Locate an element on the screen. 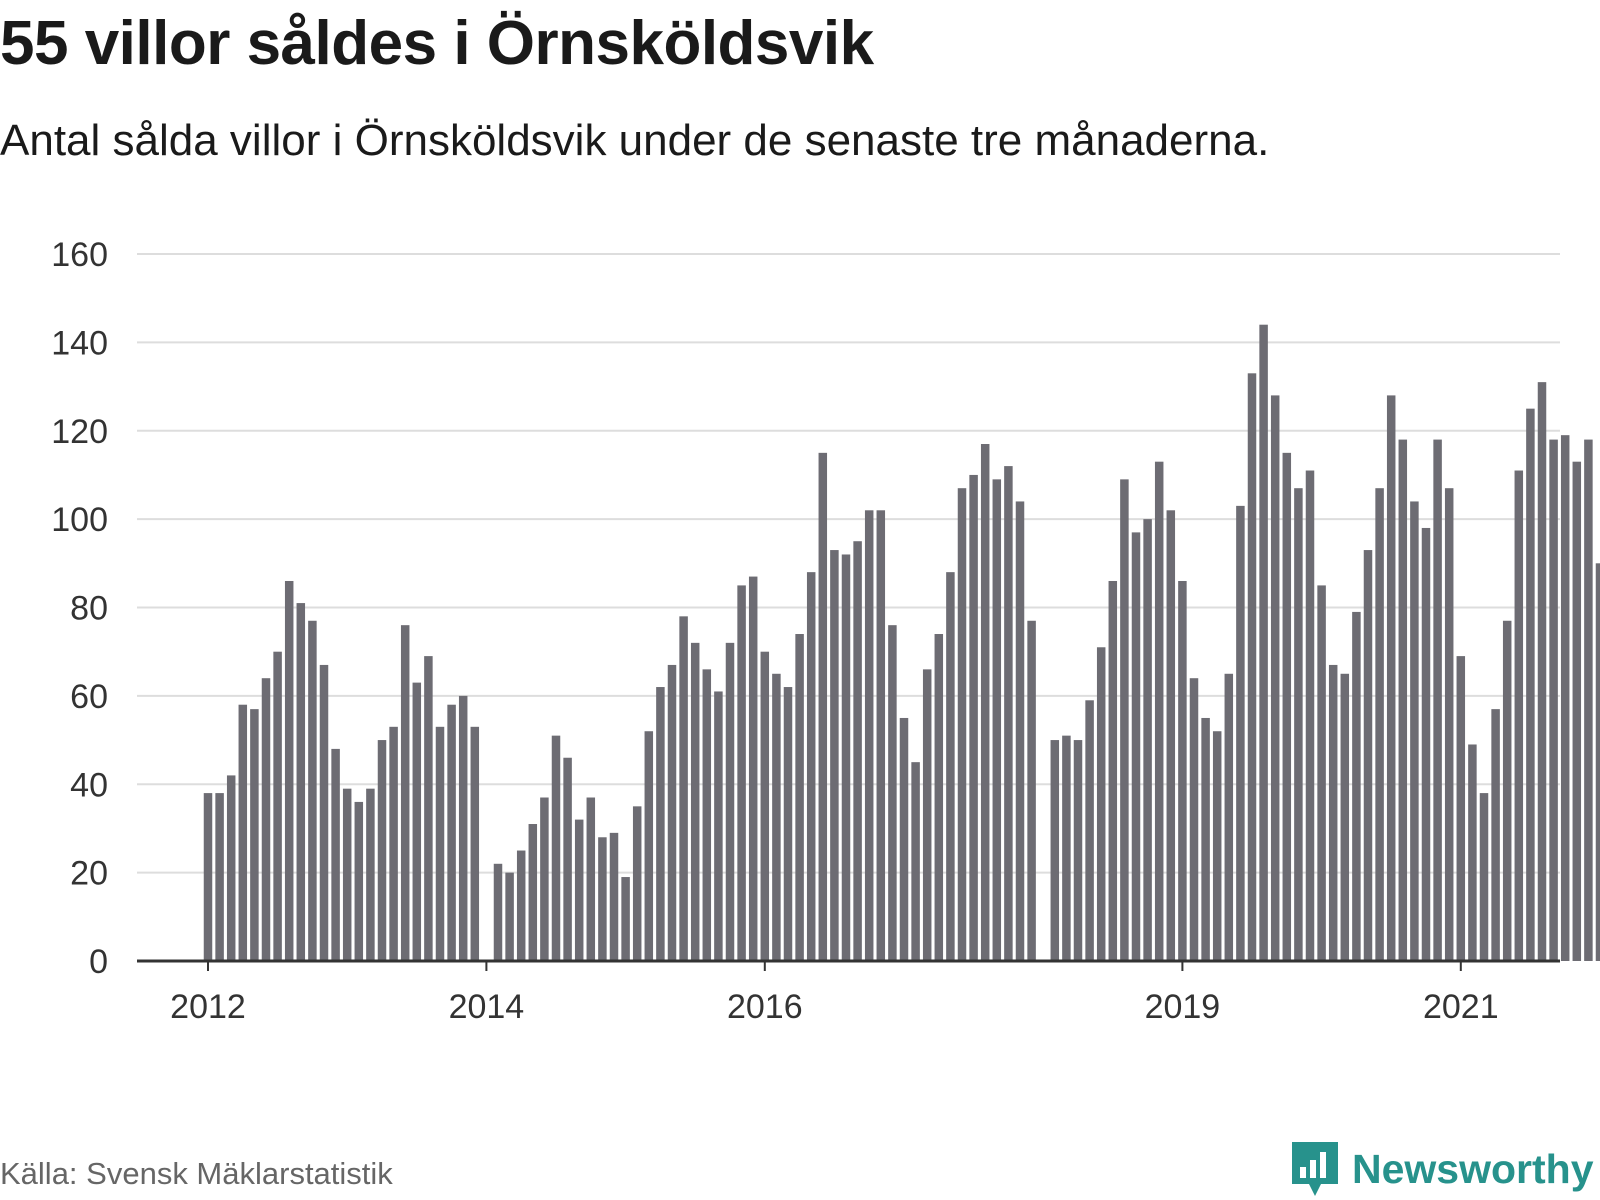 This screenshot has height=1200, width=1600. source-note: Källa: Svensk Mäklarstatistik is located at coordinates (196, 1173).